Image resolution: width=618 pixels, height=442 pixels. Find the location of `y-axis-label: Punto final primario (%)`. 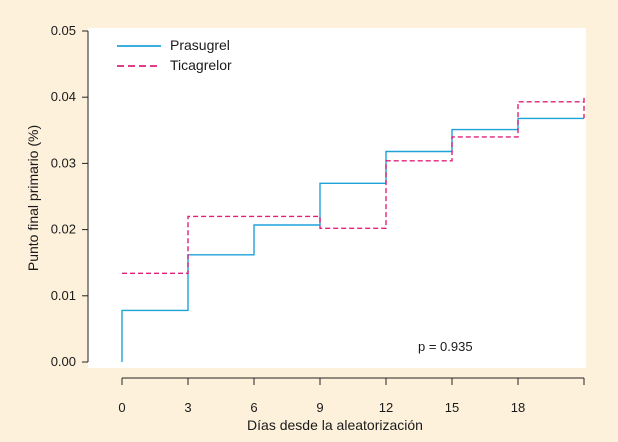

y-axis-label: Punto final primario (%) is located at coordinates (33, 198).